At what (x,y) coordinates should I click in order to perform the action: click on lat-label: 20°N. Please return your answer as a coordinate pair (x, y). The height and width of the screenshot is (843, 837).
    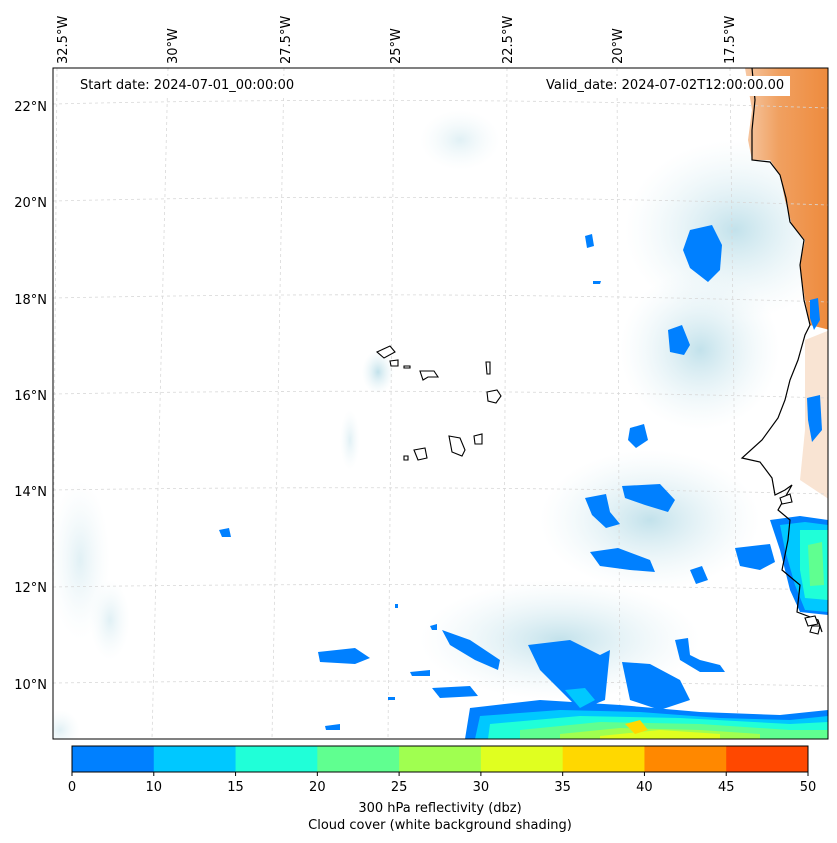
    Looking at the image, I should click on (30, 203).